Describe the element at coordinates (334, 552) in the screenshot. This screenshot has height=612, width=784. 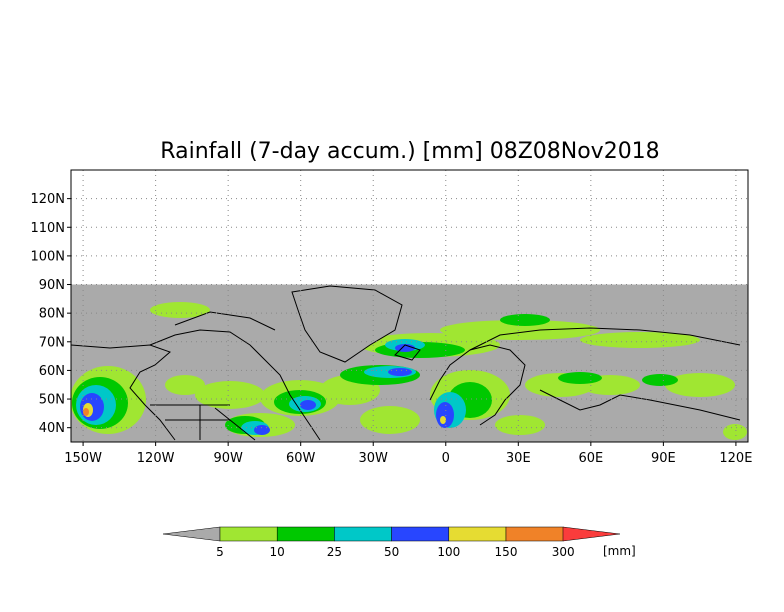
I see `colorbar-label: 25` at that location.